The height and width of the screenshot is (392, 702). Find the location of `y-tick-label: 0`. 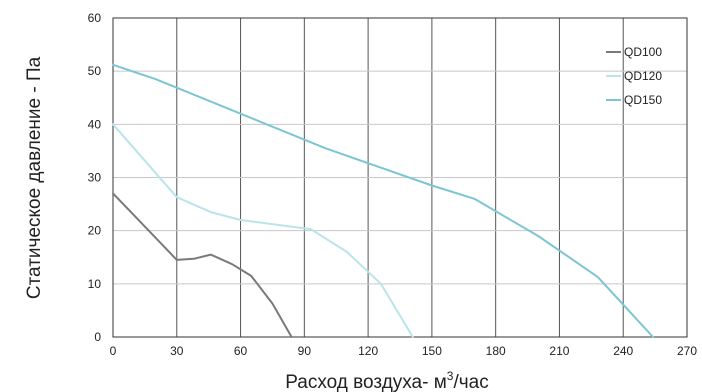

y-tick-label: 0 is located at coordinates (97, 337).